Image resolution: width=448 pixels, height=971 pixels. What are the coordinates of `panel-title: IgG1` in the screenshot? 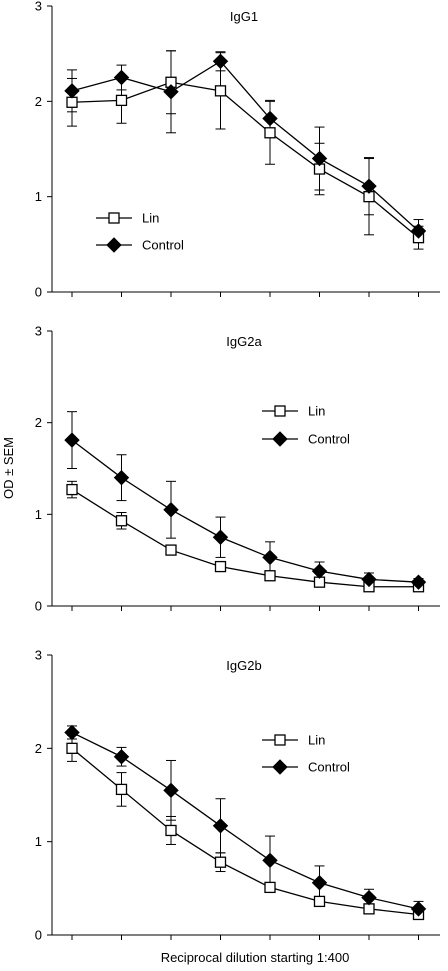 It's located at (244, 16).